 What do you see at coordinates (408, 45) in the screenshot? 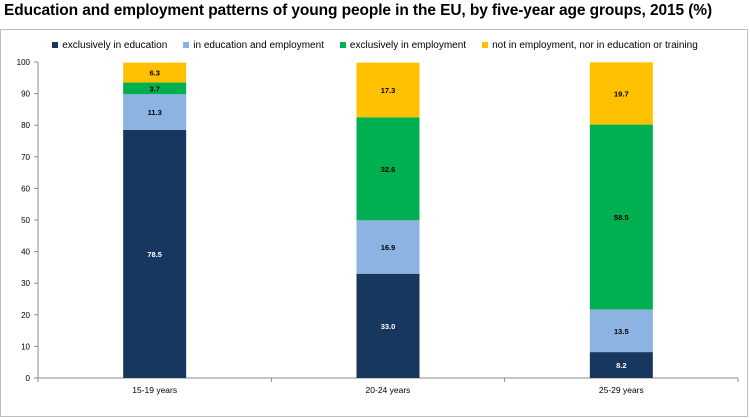
I see `legend-label: exclusively in employment` at bounding box center [408, 45].